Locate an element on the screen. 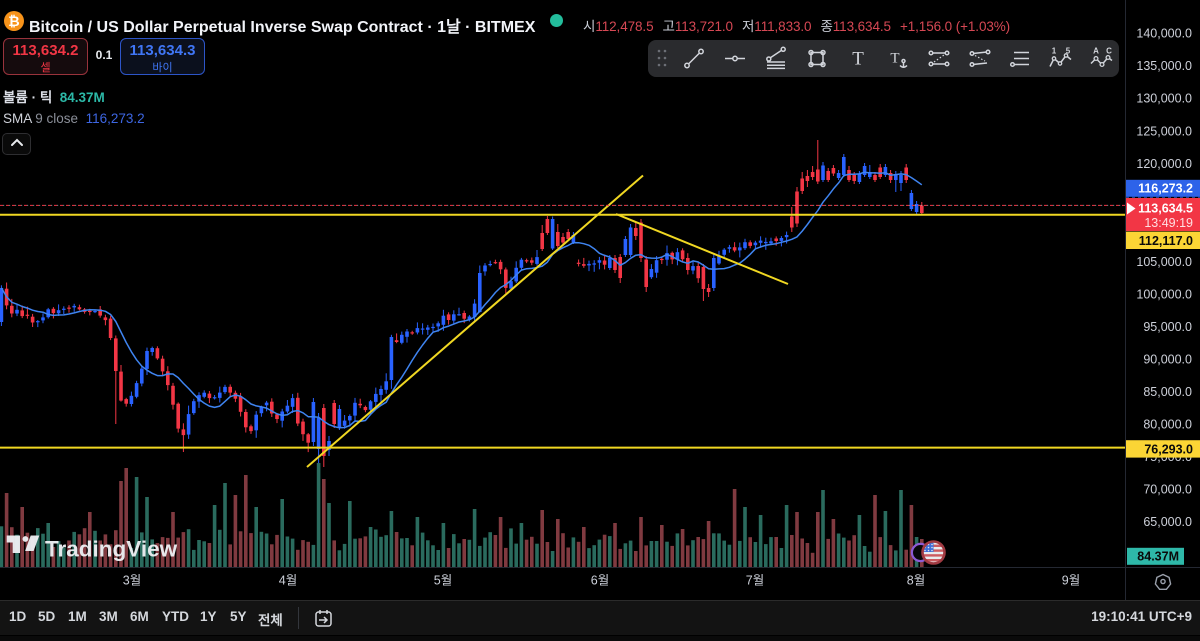  svg-text: C is located at coordinates (1109, 51).